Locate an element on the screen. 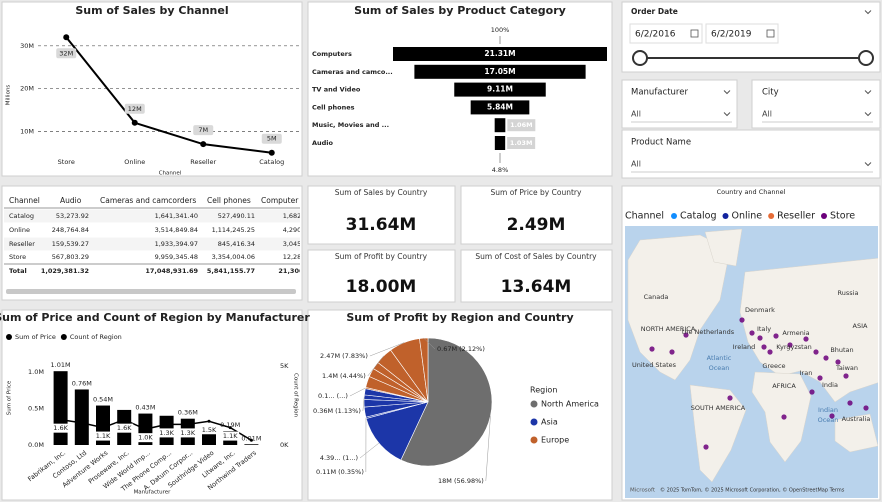 This screenshot has height=502, width=882. data-label: 1.01M is located at coordinates (61, 365).